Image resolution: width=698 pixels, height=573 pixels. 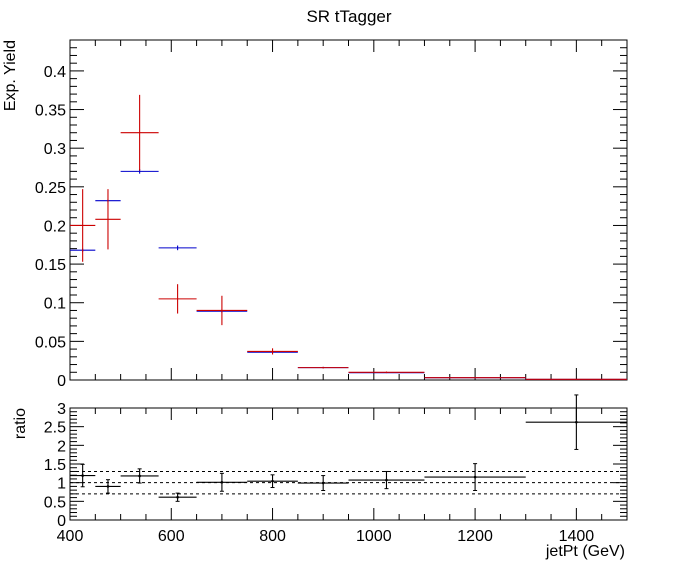 I want to click on x-tick-label: 1200, so click(x=475, y=536).